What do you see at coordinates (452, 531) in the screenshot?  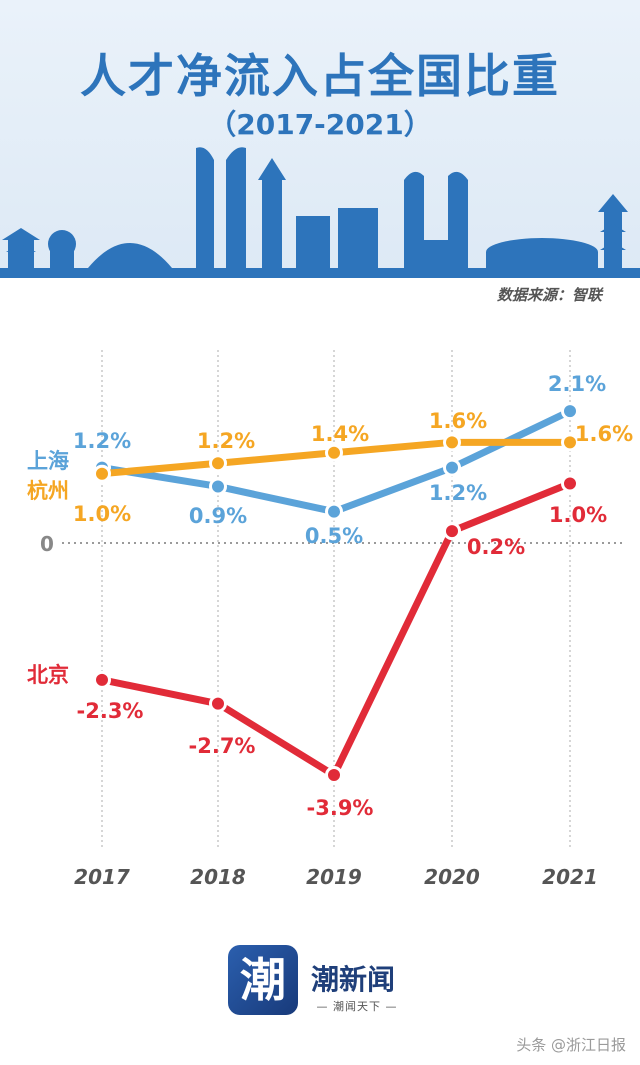 I see `data-point-beijing-2020` at bounding box center [452, 531].